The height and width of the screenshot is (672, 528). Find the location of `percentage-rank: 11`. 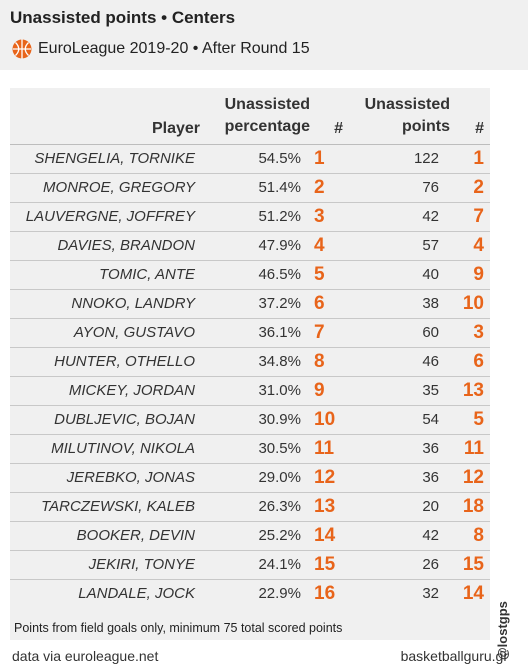

percentage-rank: 11 is located at coordinates (324, 448).